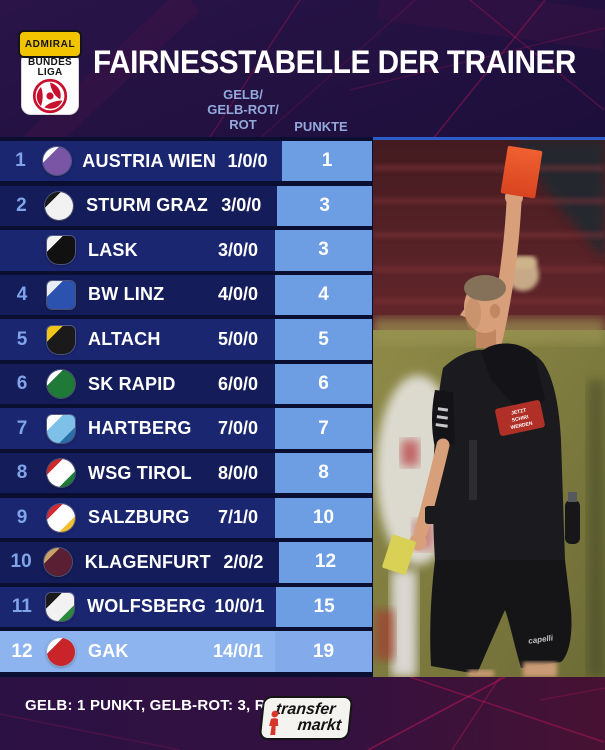  I want to click on rank-cell: 8, so click(22, 473).